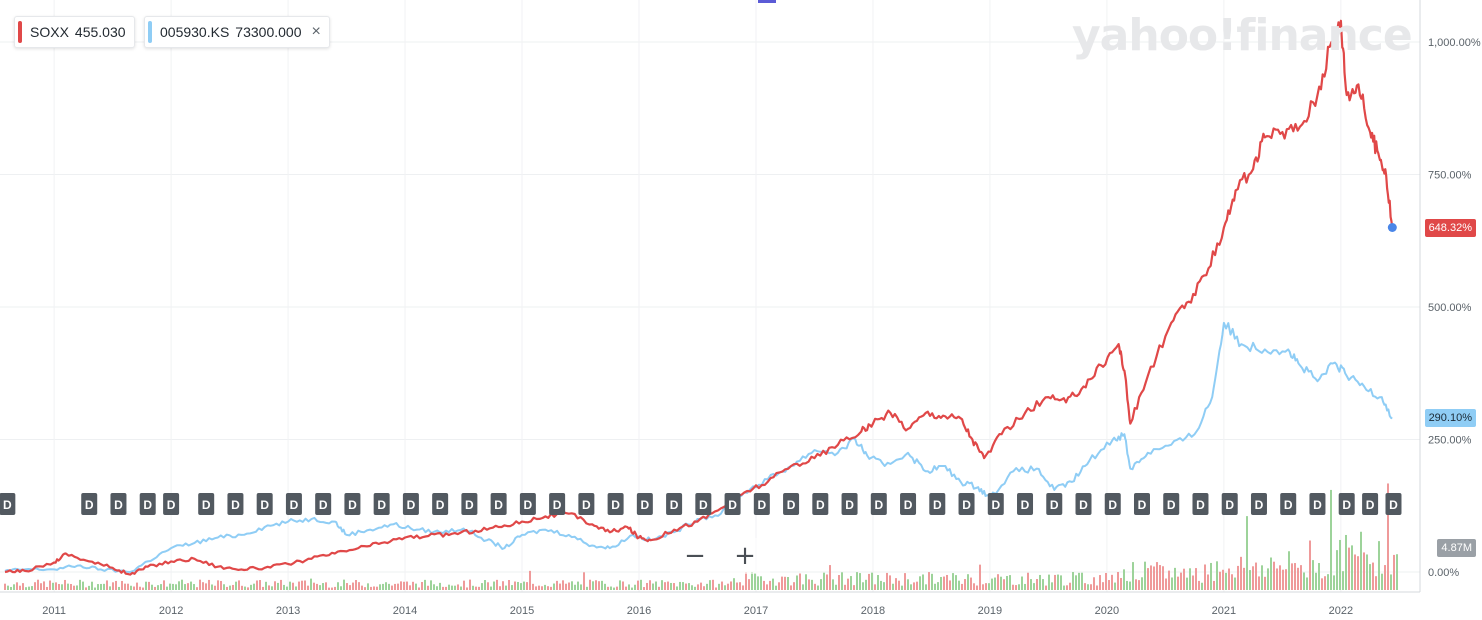 The width and height of the screenshot is (1482, 620). I want to click on legend-005930ks: 005930.KS 73300.000 ×, so click(237, 32).